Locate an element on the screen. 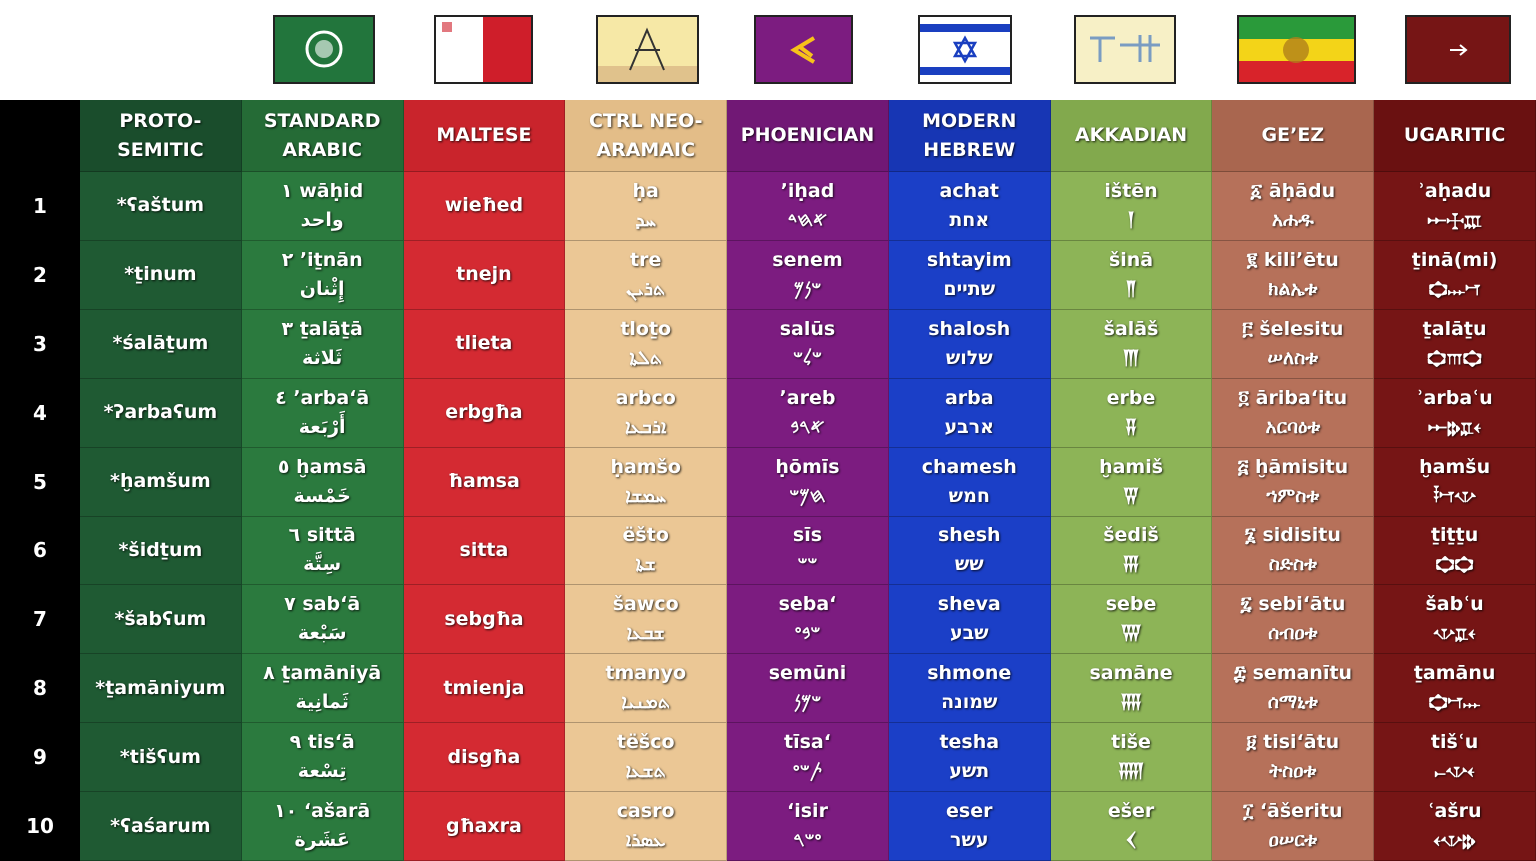  word-cell: senem 𐤔𐤍𐤌 is located at coordinates (808, 275).